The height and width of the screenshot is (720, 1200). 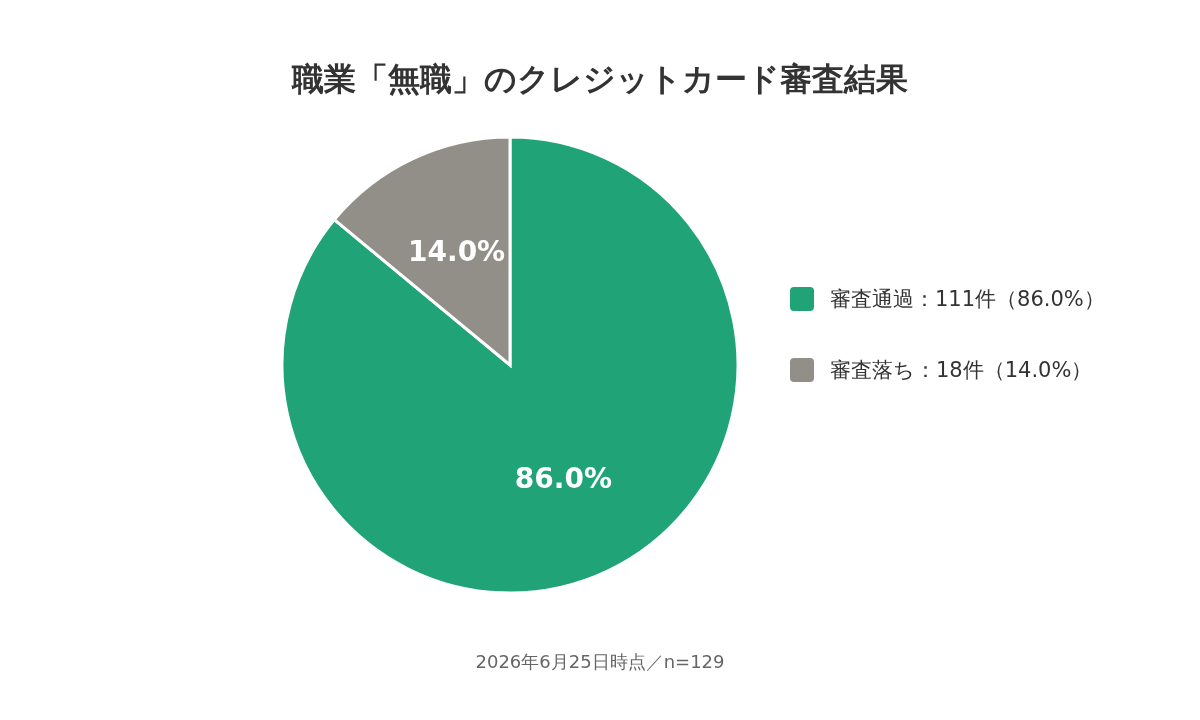 What do you see at coordinates (457, 252) in the screenshot?
I see `data-label: 14.0%` at bounding box center [457, 252].